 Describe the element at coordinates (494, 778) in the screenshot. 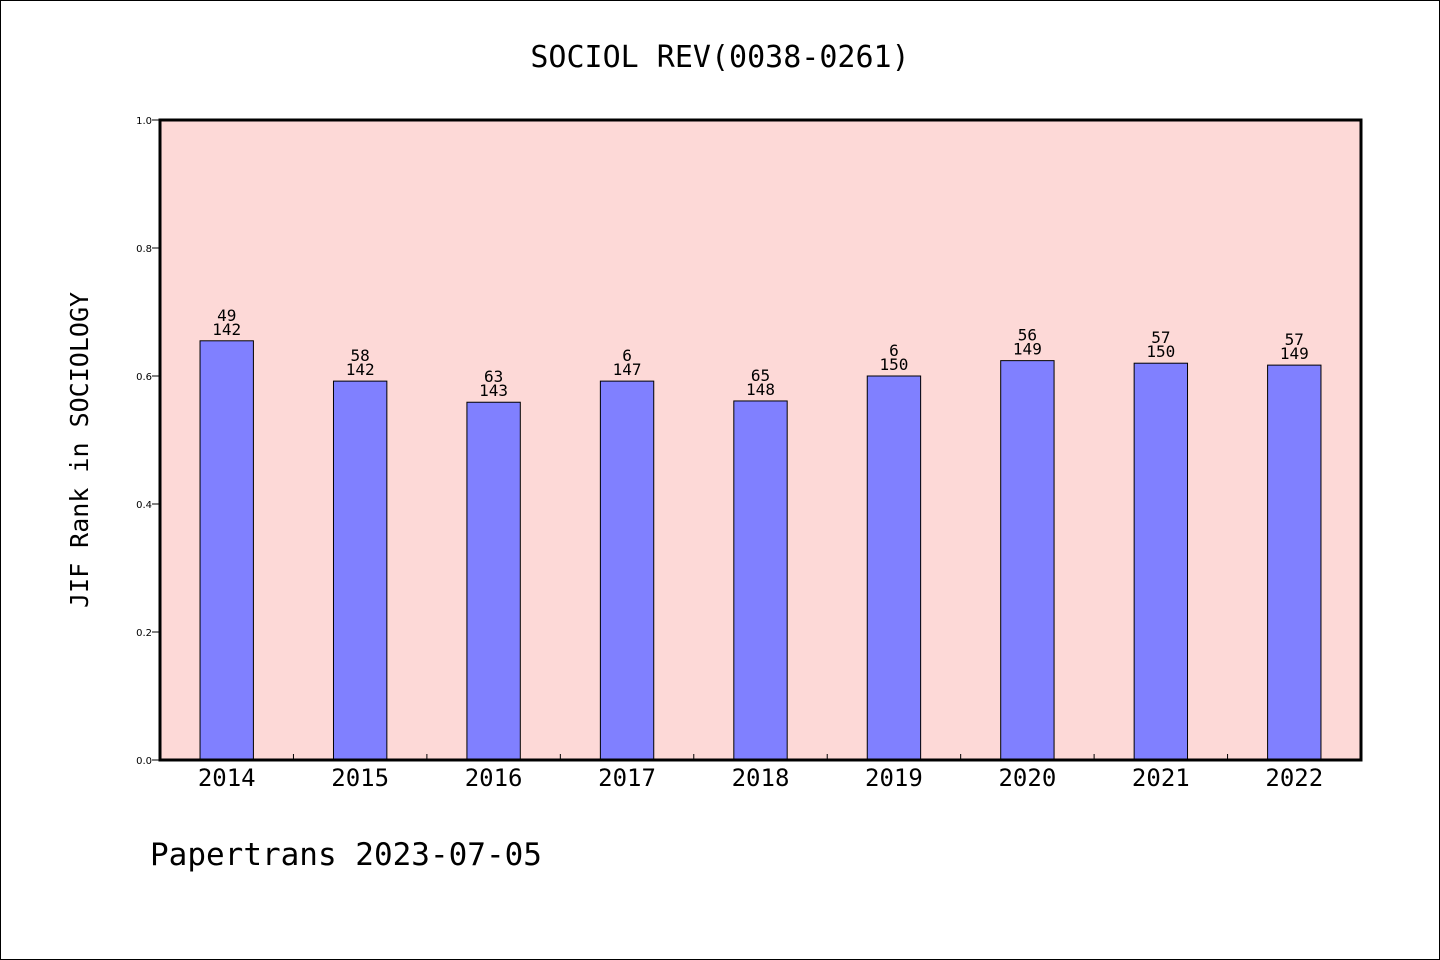

I see `x-tick-label: 2016` at that location.